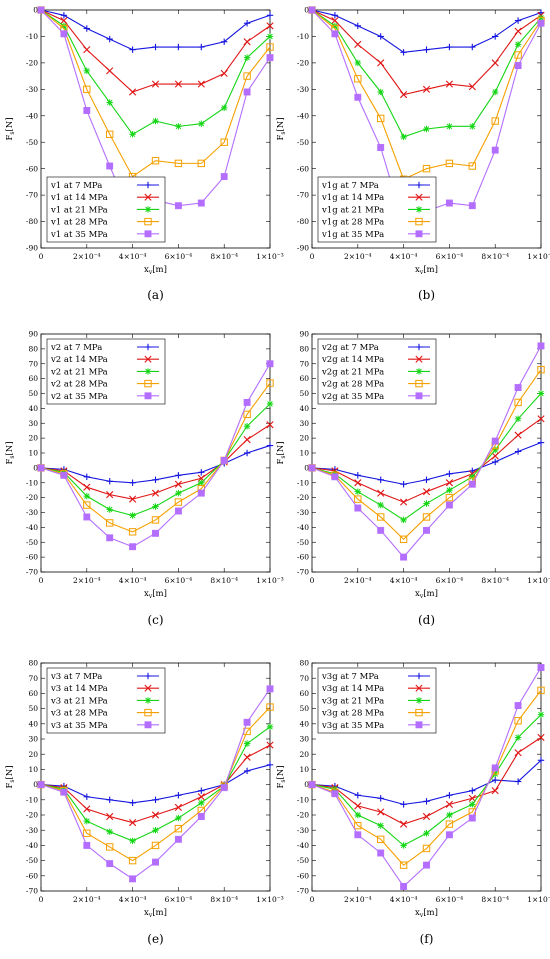  What do you see at coordinates (312, 256) in the screenshot?
I see `x-tick-label: 0` at bounding box center [312, 256].